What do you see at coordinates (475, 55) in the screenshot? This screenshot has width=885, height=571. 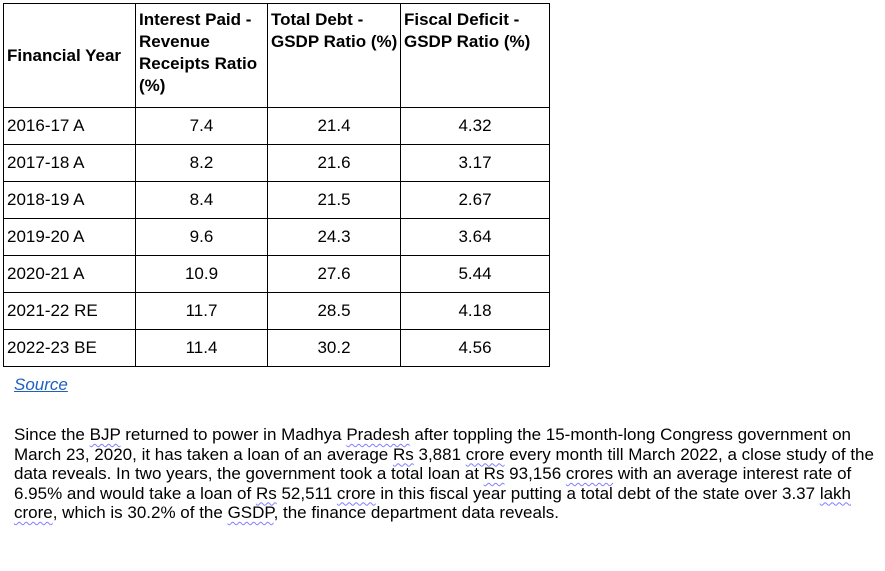 I see `header-deficit-ratio: Fiscal Deficit - GSDP Ratio (%)` at bounding box center [475, 55].